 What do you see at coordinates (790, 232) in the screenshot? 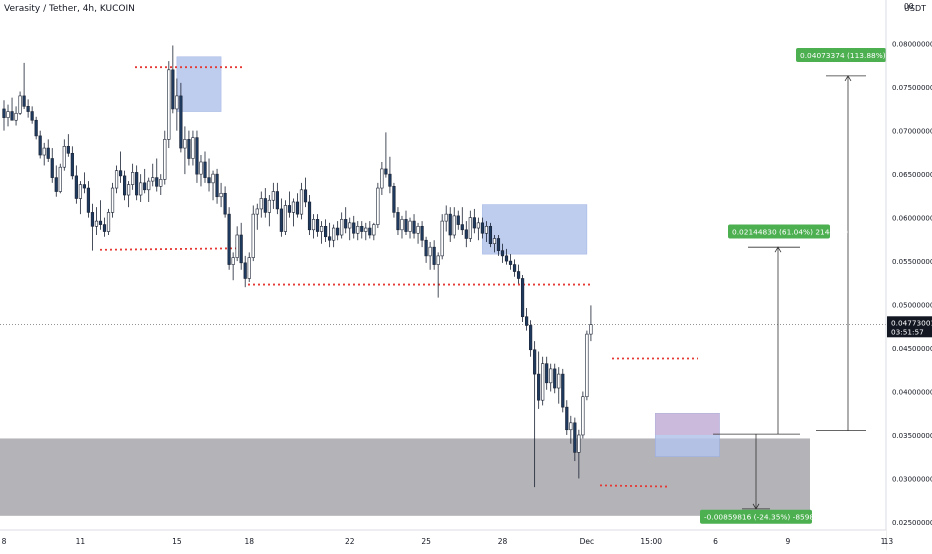
I see `measure-label-2: 0.02144830 (61.04%) 2144830` at bounding box center [790, 232].